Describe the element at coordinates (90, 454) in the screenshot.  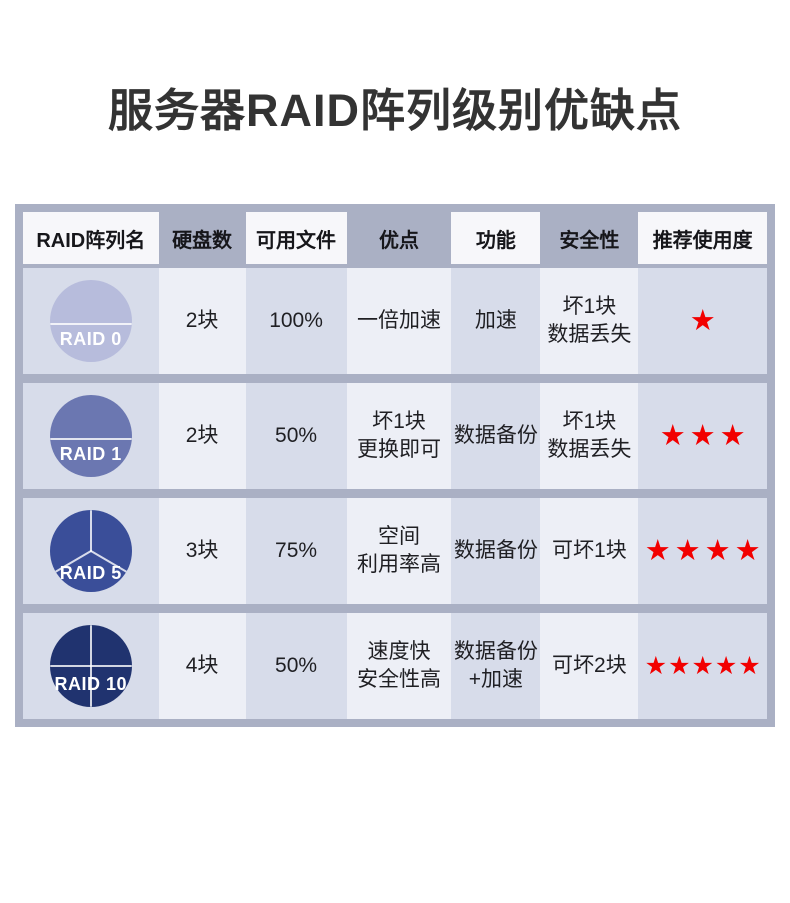
I see `raid-label: RAID 1` at that location.